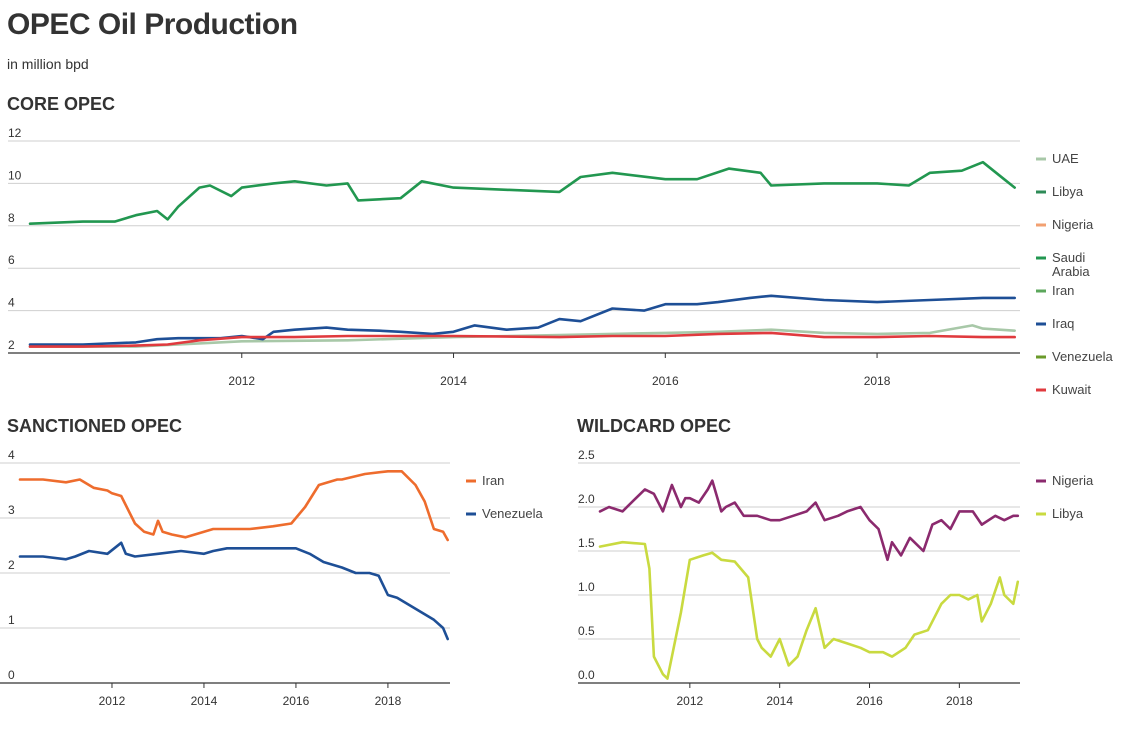 The width and height of the screenshot is (1127, 732). Describe the element at coordinates (654, 426) in the screenshot. I see `wildcard-opec-title: WILDCARD OPEC` at that location.